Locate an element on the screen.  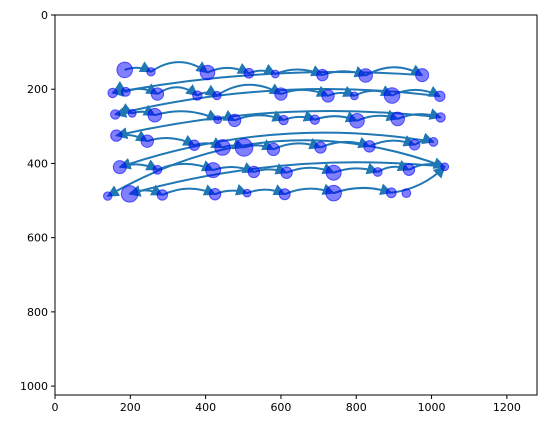
x-tick-label-2: 400 is located at coordinates (205, 407).